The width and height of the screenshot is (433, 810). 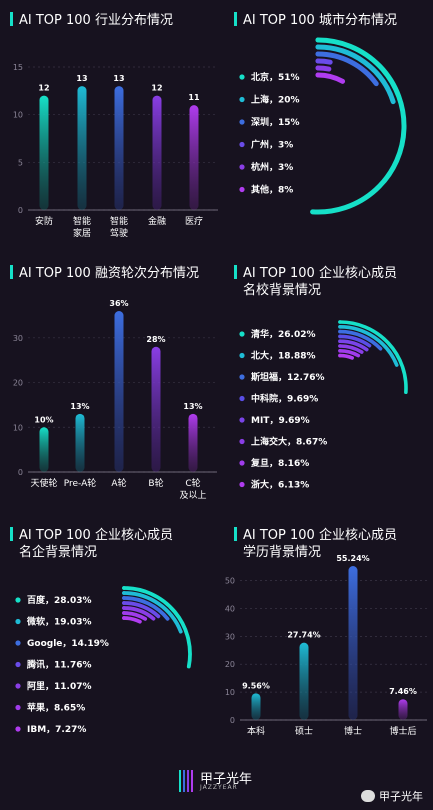 What do you see at coordinates (402, 731) in the screenshot?
I see `x-tick-label: 博士后` at bounding box center [402, 731].